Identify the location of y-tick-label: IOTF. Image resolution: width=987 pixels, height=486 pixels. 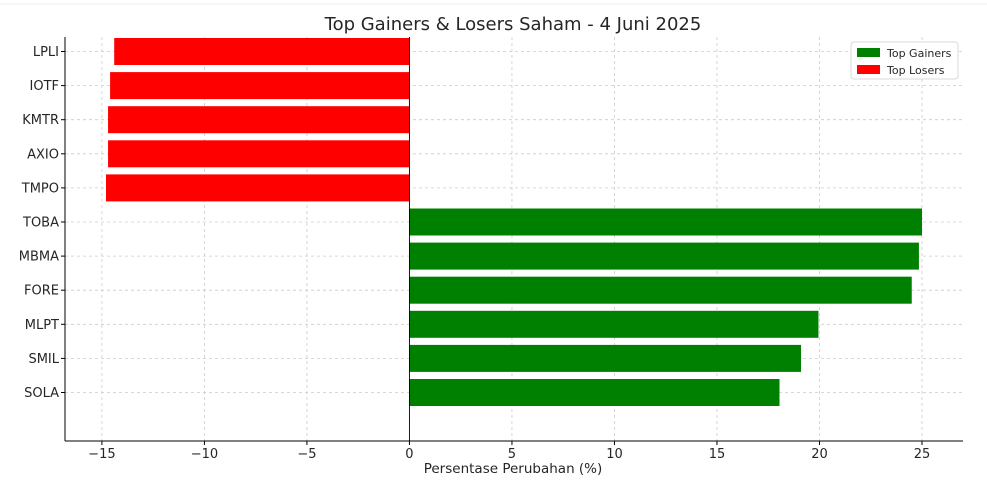
(45, 86).